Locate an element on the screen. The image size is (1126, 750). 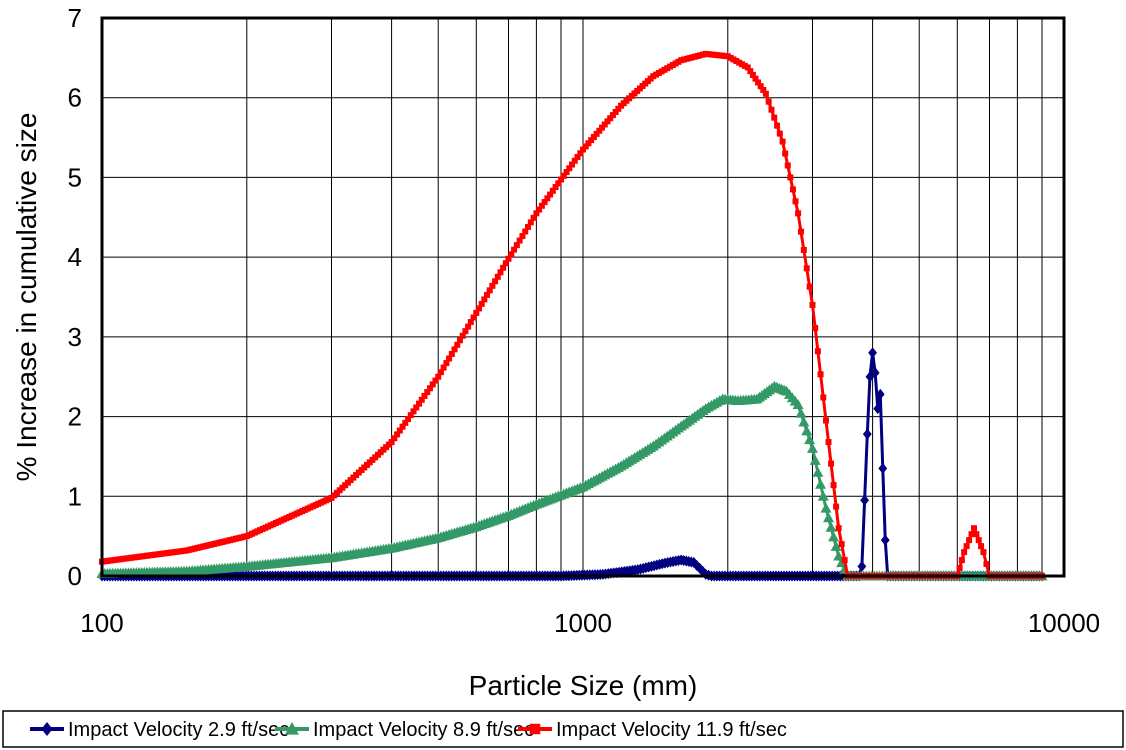
legend-box is located at coordinates (563, 729).